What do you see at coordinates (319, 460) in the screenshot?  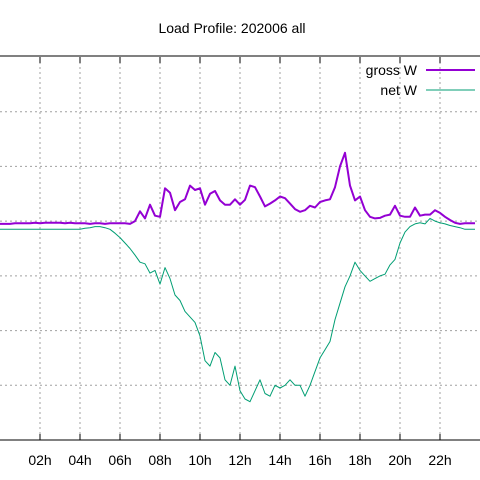 I see `x-tick-label: 16h` at bounding box center [319, 460].